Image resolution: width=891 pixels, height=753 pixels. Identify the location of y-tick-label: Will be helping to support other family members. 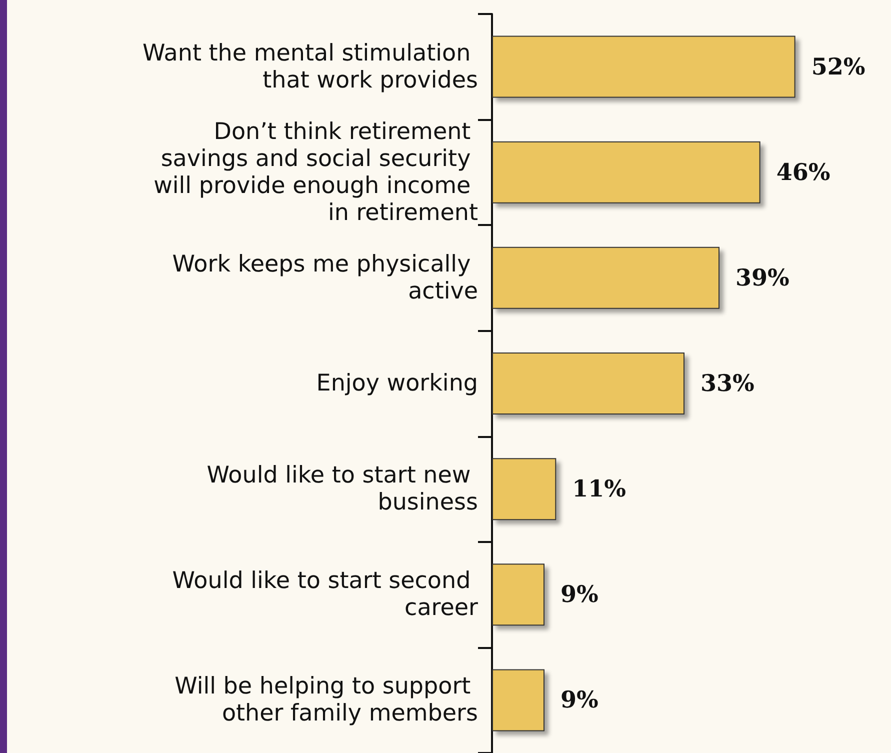
(326, 700).